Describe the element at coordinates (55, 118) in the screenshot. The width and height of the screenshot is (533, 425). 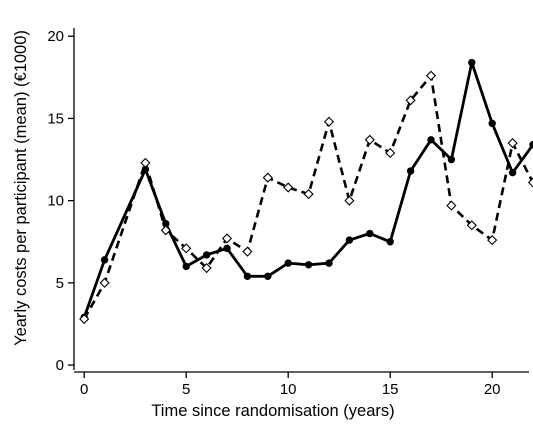
I see `y-tick-label: 15` at that location.